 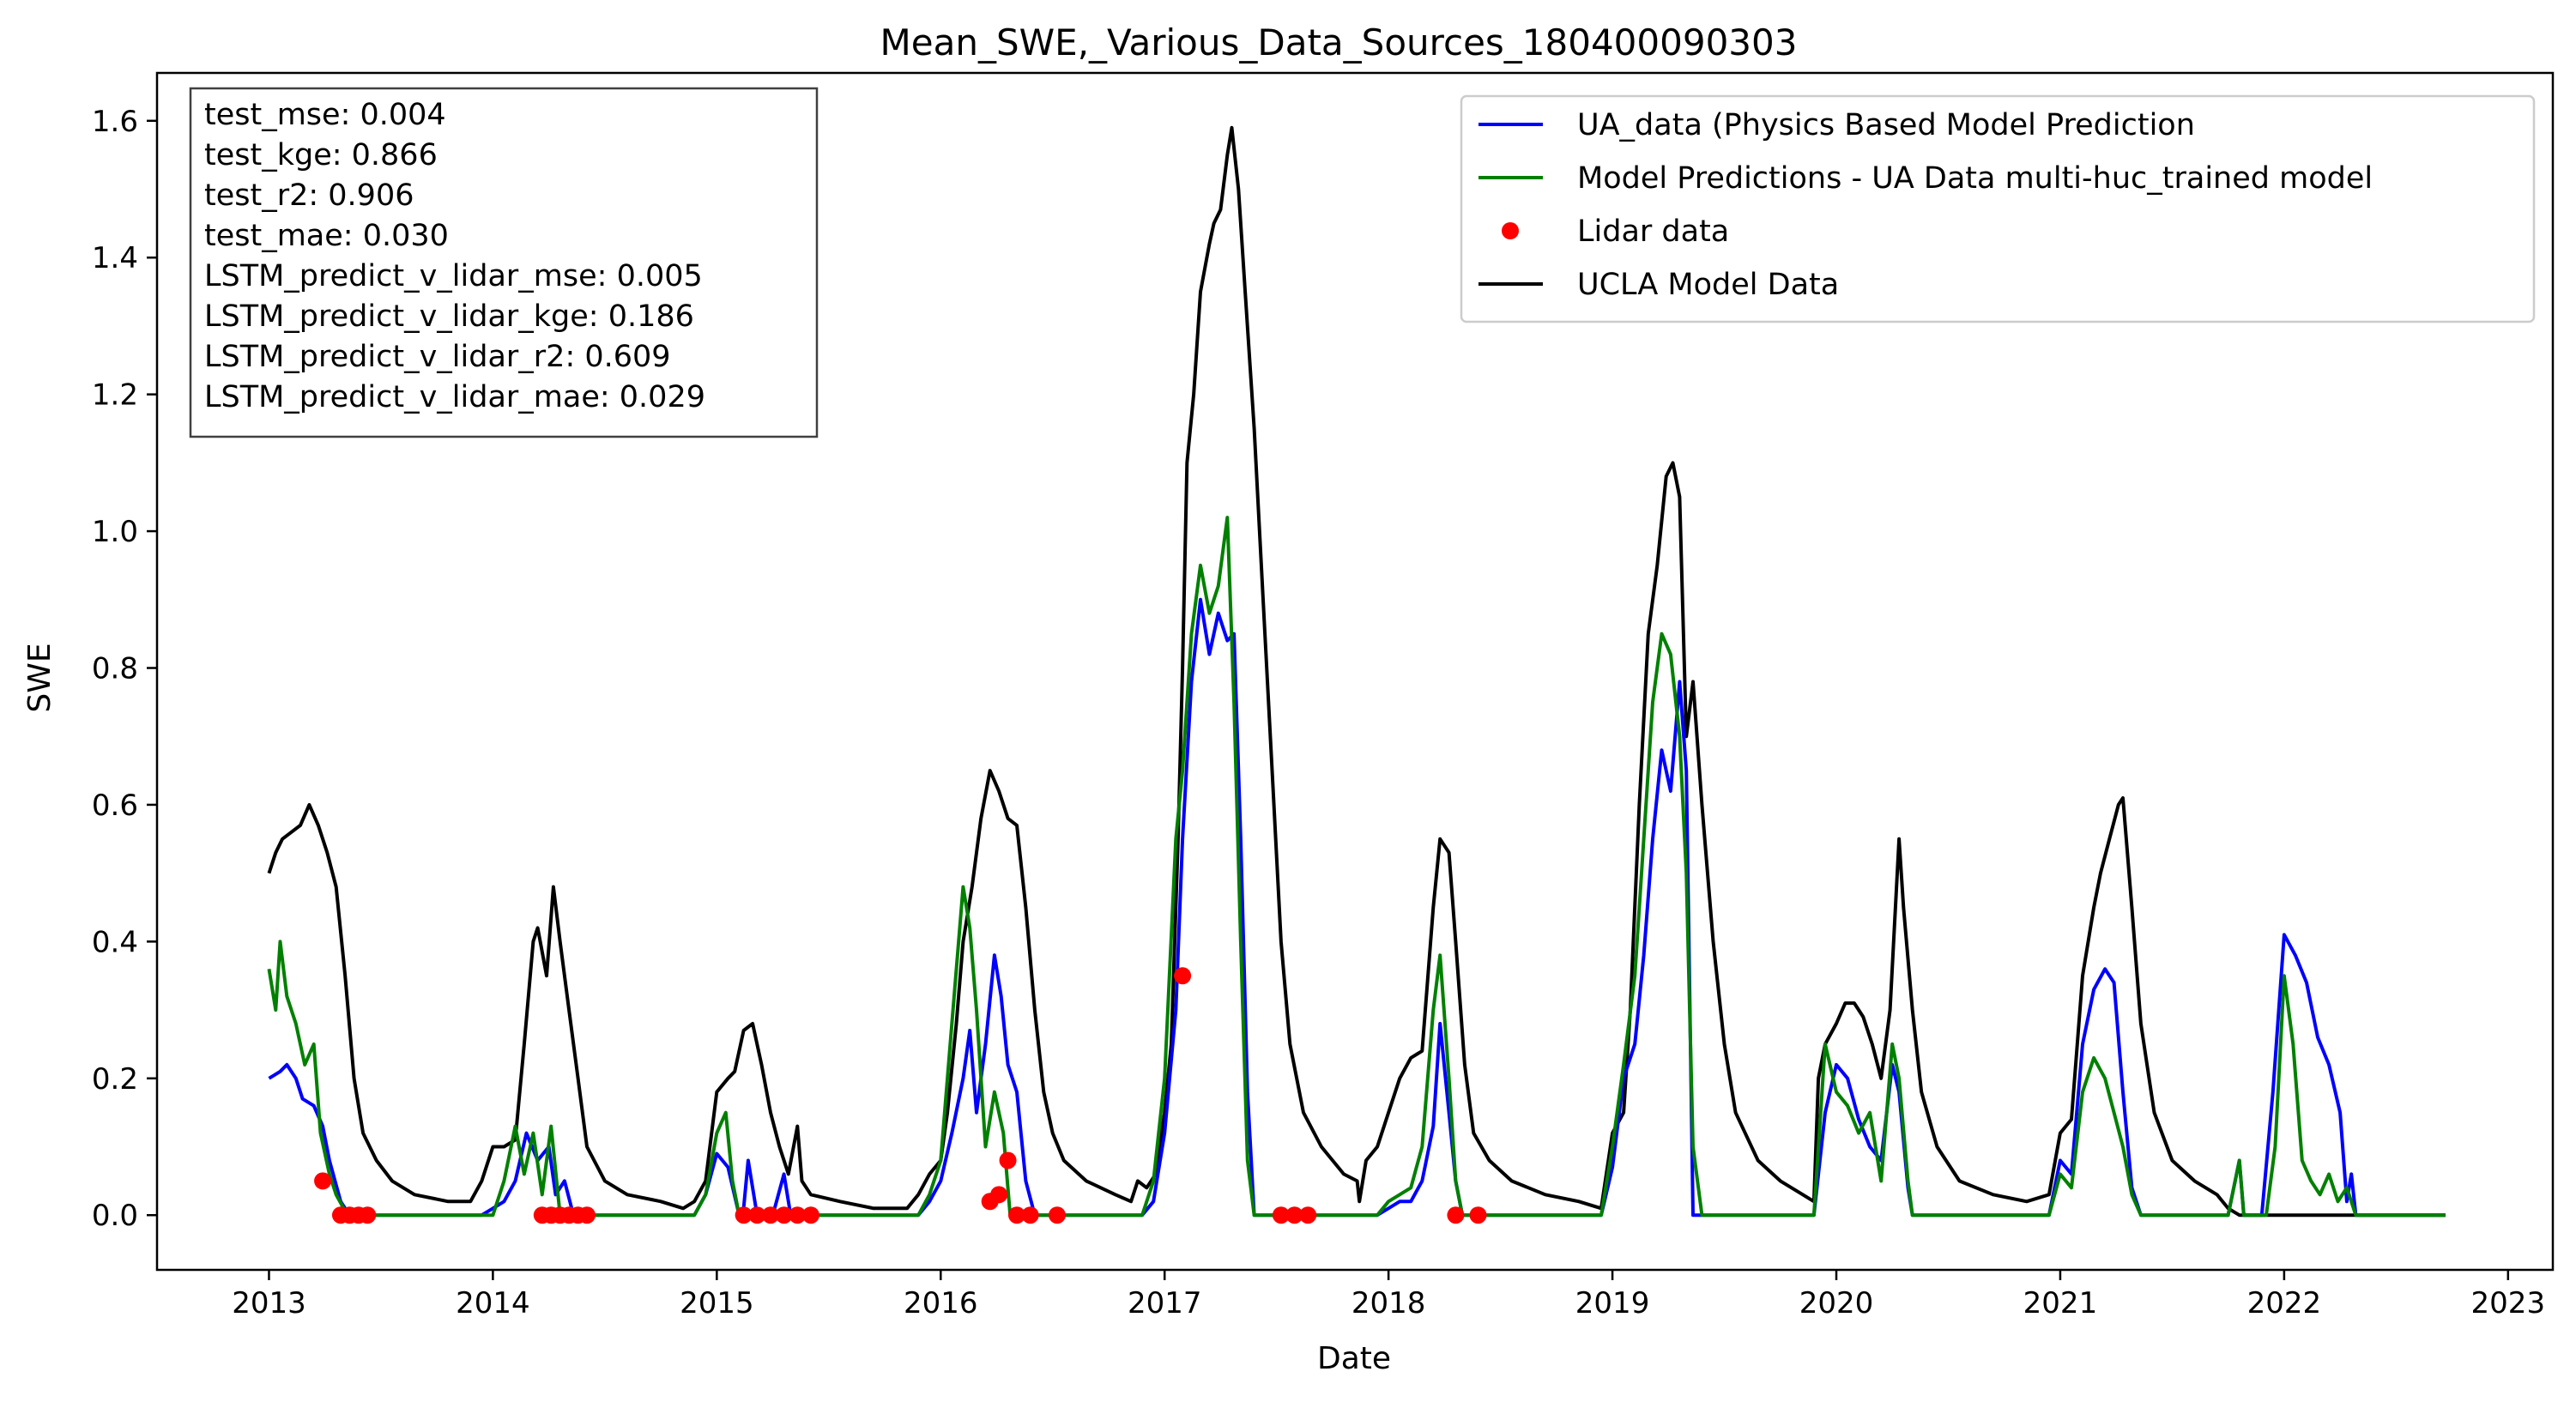 What do you see at coordinates (2060, 1303) in the screenshot?
I see `x-tick-label: 2021` at bounding box center [2060, 1303].